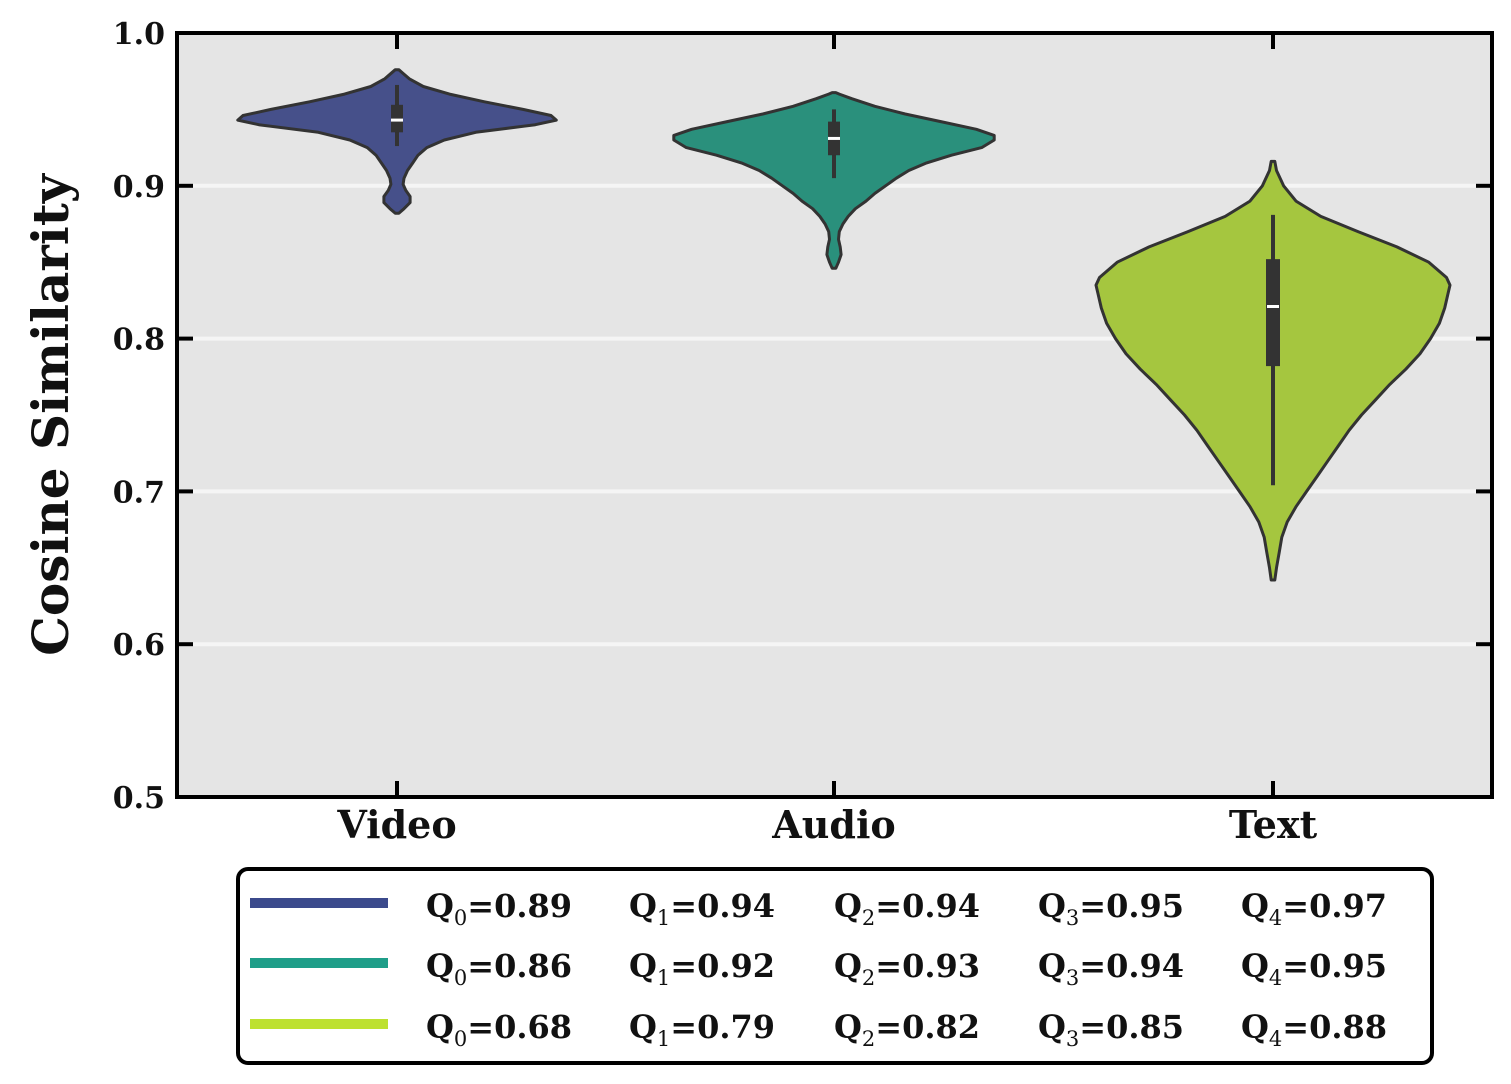 This screenshot has height=1084, width=1511. I want to click on legend-quantile-label: Q2=0.93, so click(907, 968).